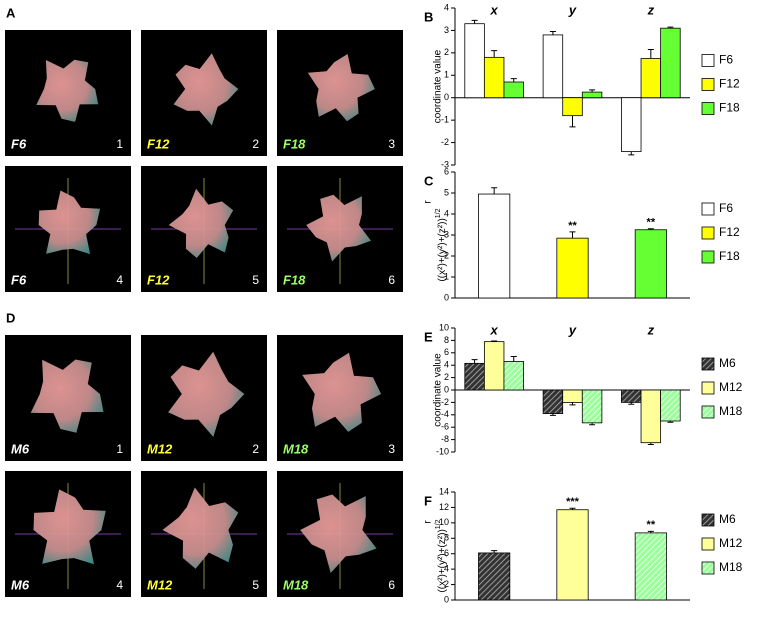 The width and height of the screenshot is (765, 624). Describe the element at coordinates (572, 226) in the screenshot. I see `significance: **` at that location.